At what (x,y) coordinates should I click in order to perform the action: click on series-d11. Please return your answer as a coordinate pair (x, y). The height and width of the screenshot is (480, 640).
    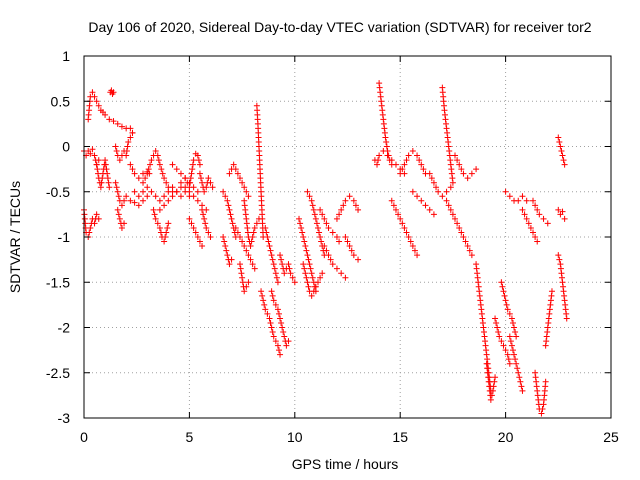
    Looking at the image, I should click on (287, 269).